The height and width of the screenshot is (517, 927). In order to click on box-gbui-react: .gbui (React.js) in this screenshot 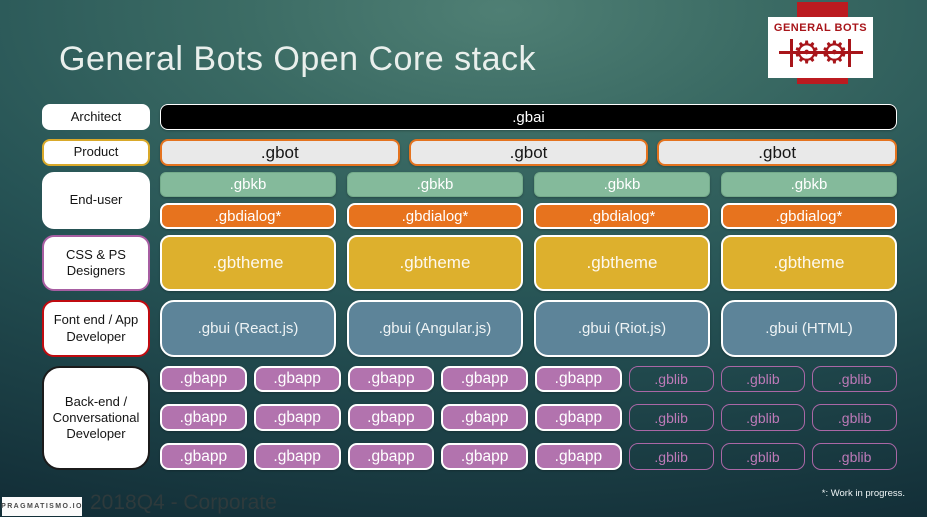, I will do `click(248, 328)`.